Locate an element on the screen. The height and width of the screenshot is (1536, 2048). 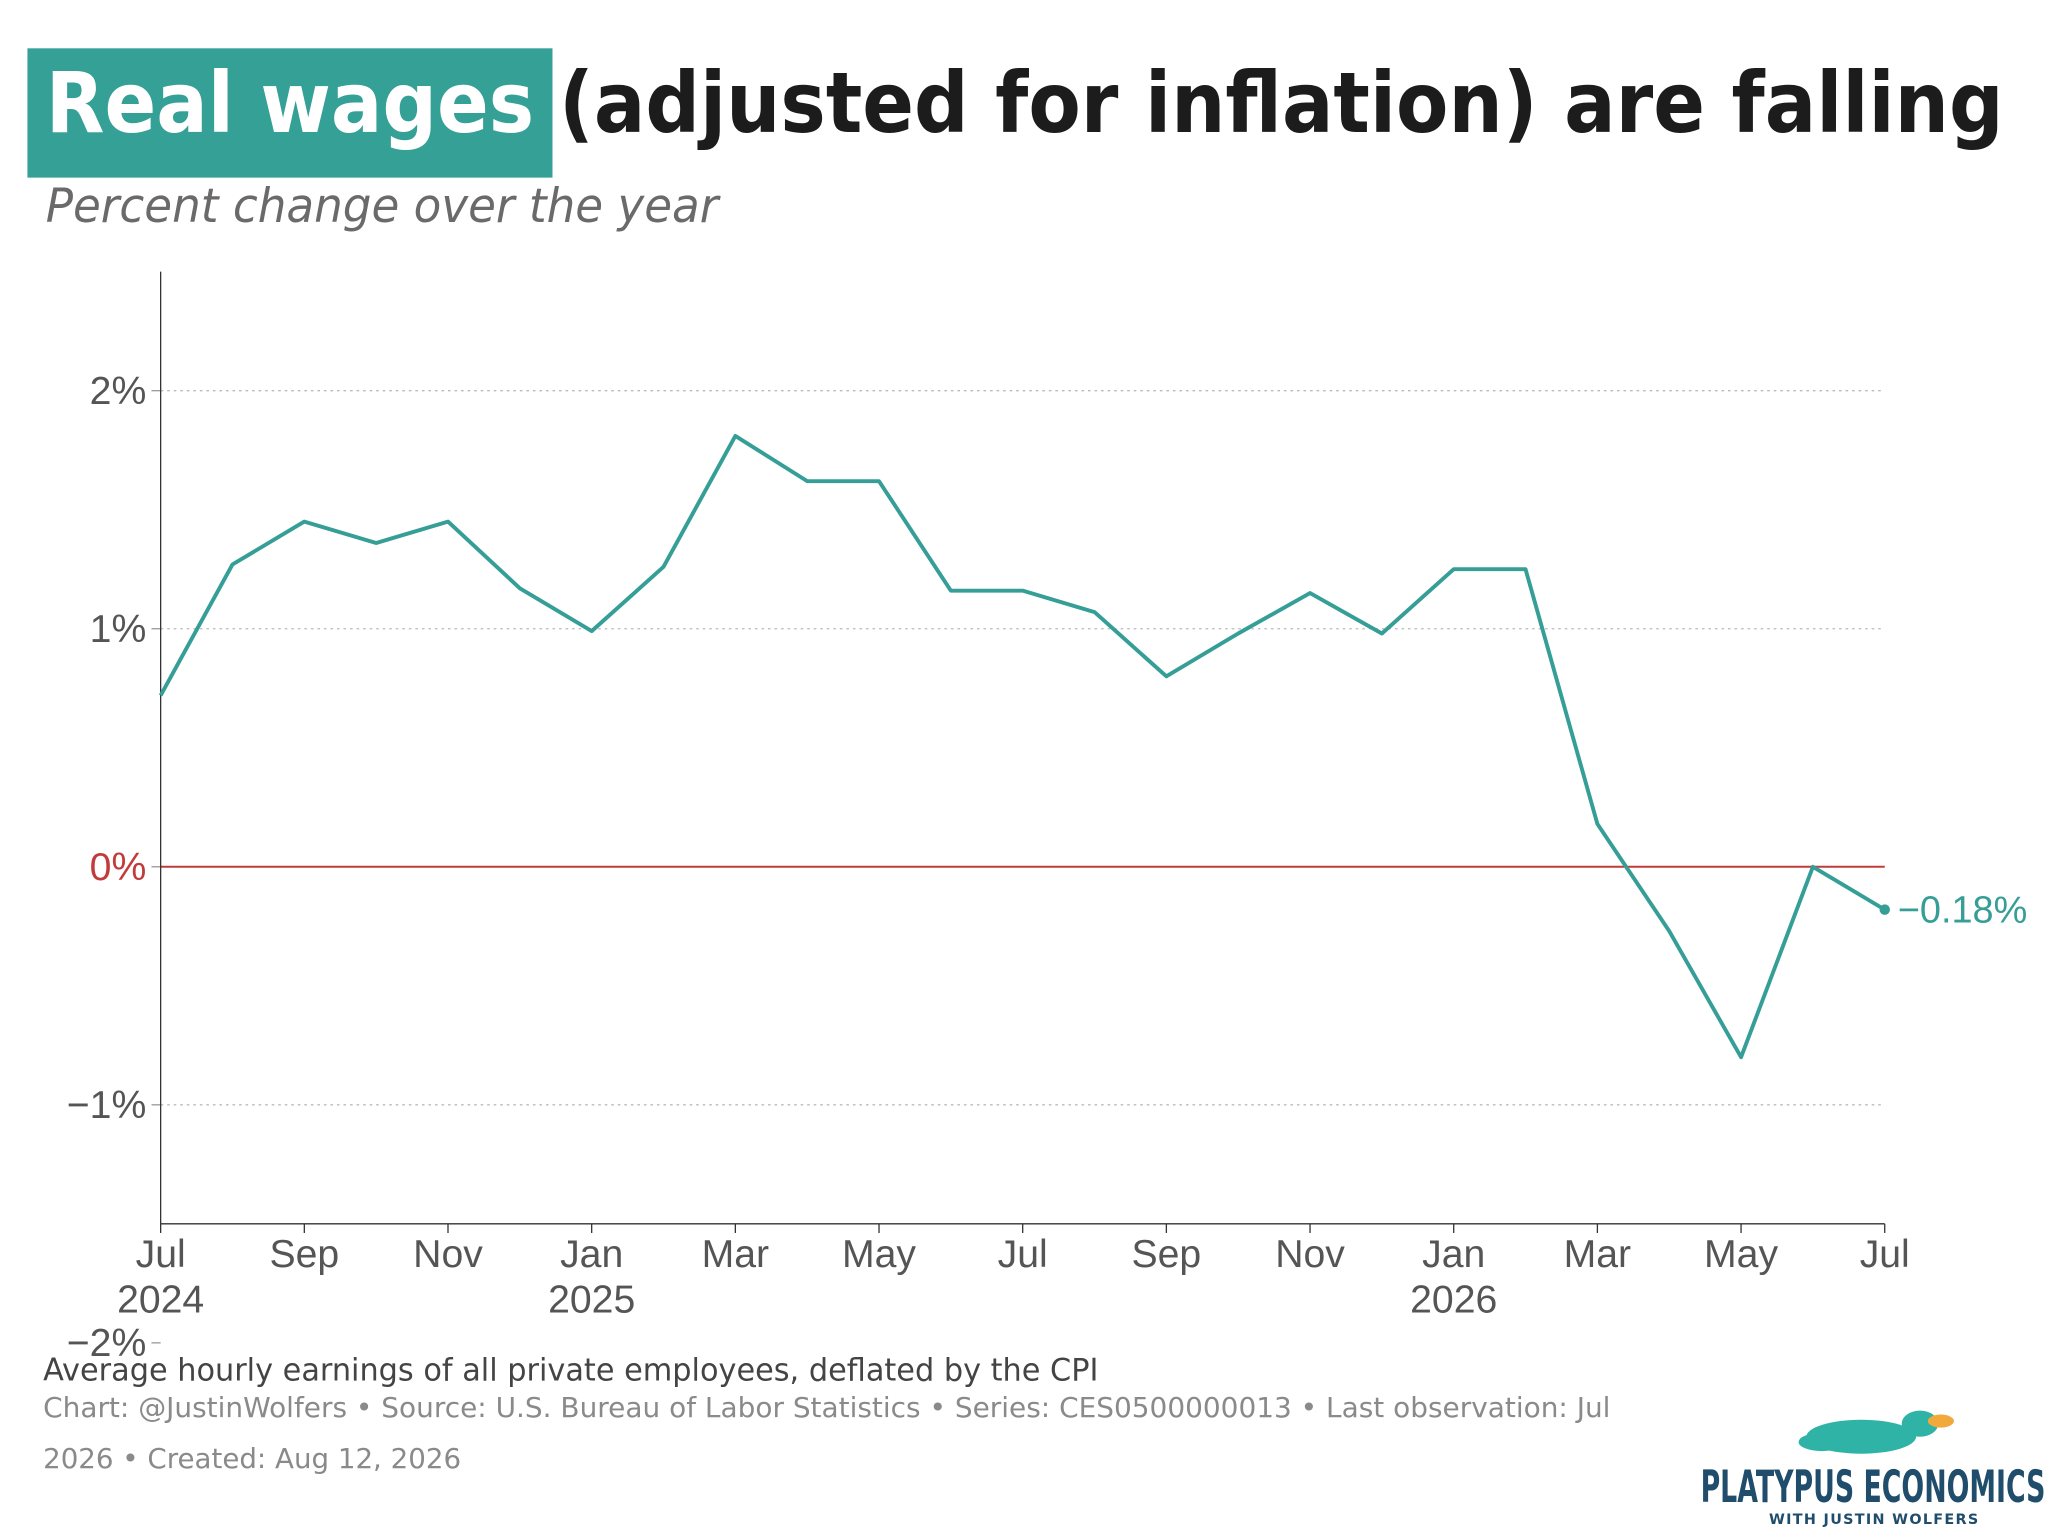
source: 2026 • Created: Aug 12, 2026 is located at coordinates (252, 1459).